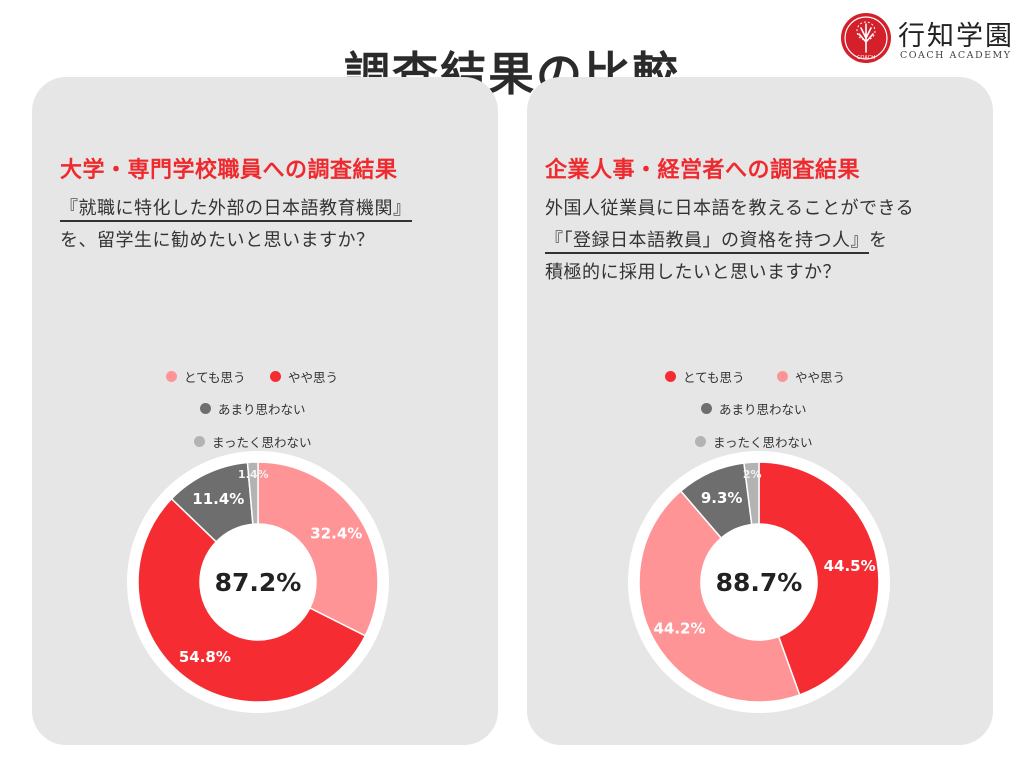 Image resolution: width=1024 pixels, height=768 pixels. I want to click on logo-badge-text: COACH, so click(866, 58).